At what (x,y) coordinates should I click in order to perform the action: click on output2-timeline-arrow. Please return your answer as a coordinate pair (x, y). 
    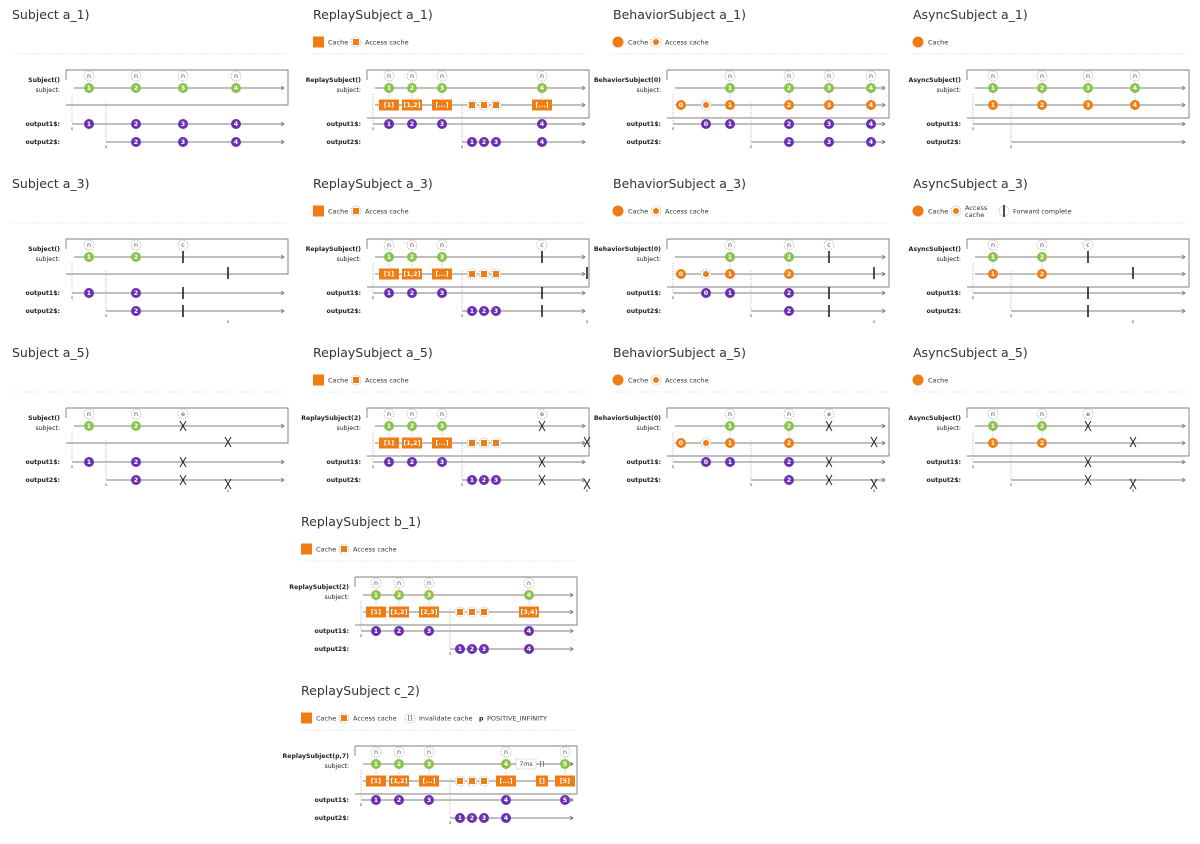
    Looking at the image, I should click on (282, 142).